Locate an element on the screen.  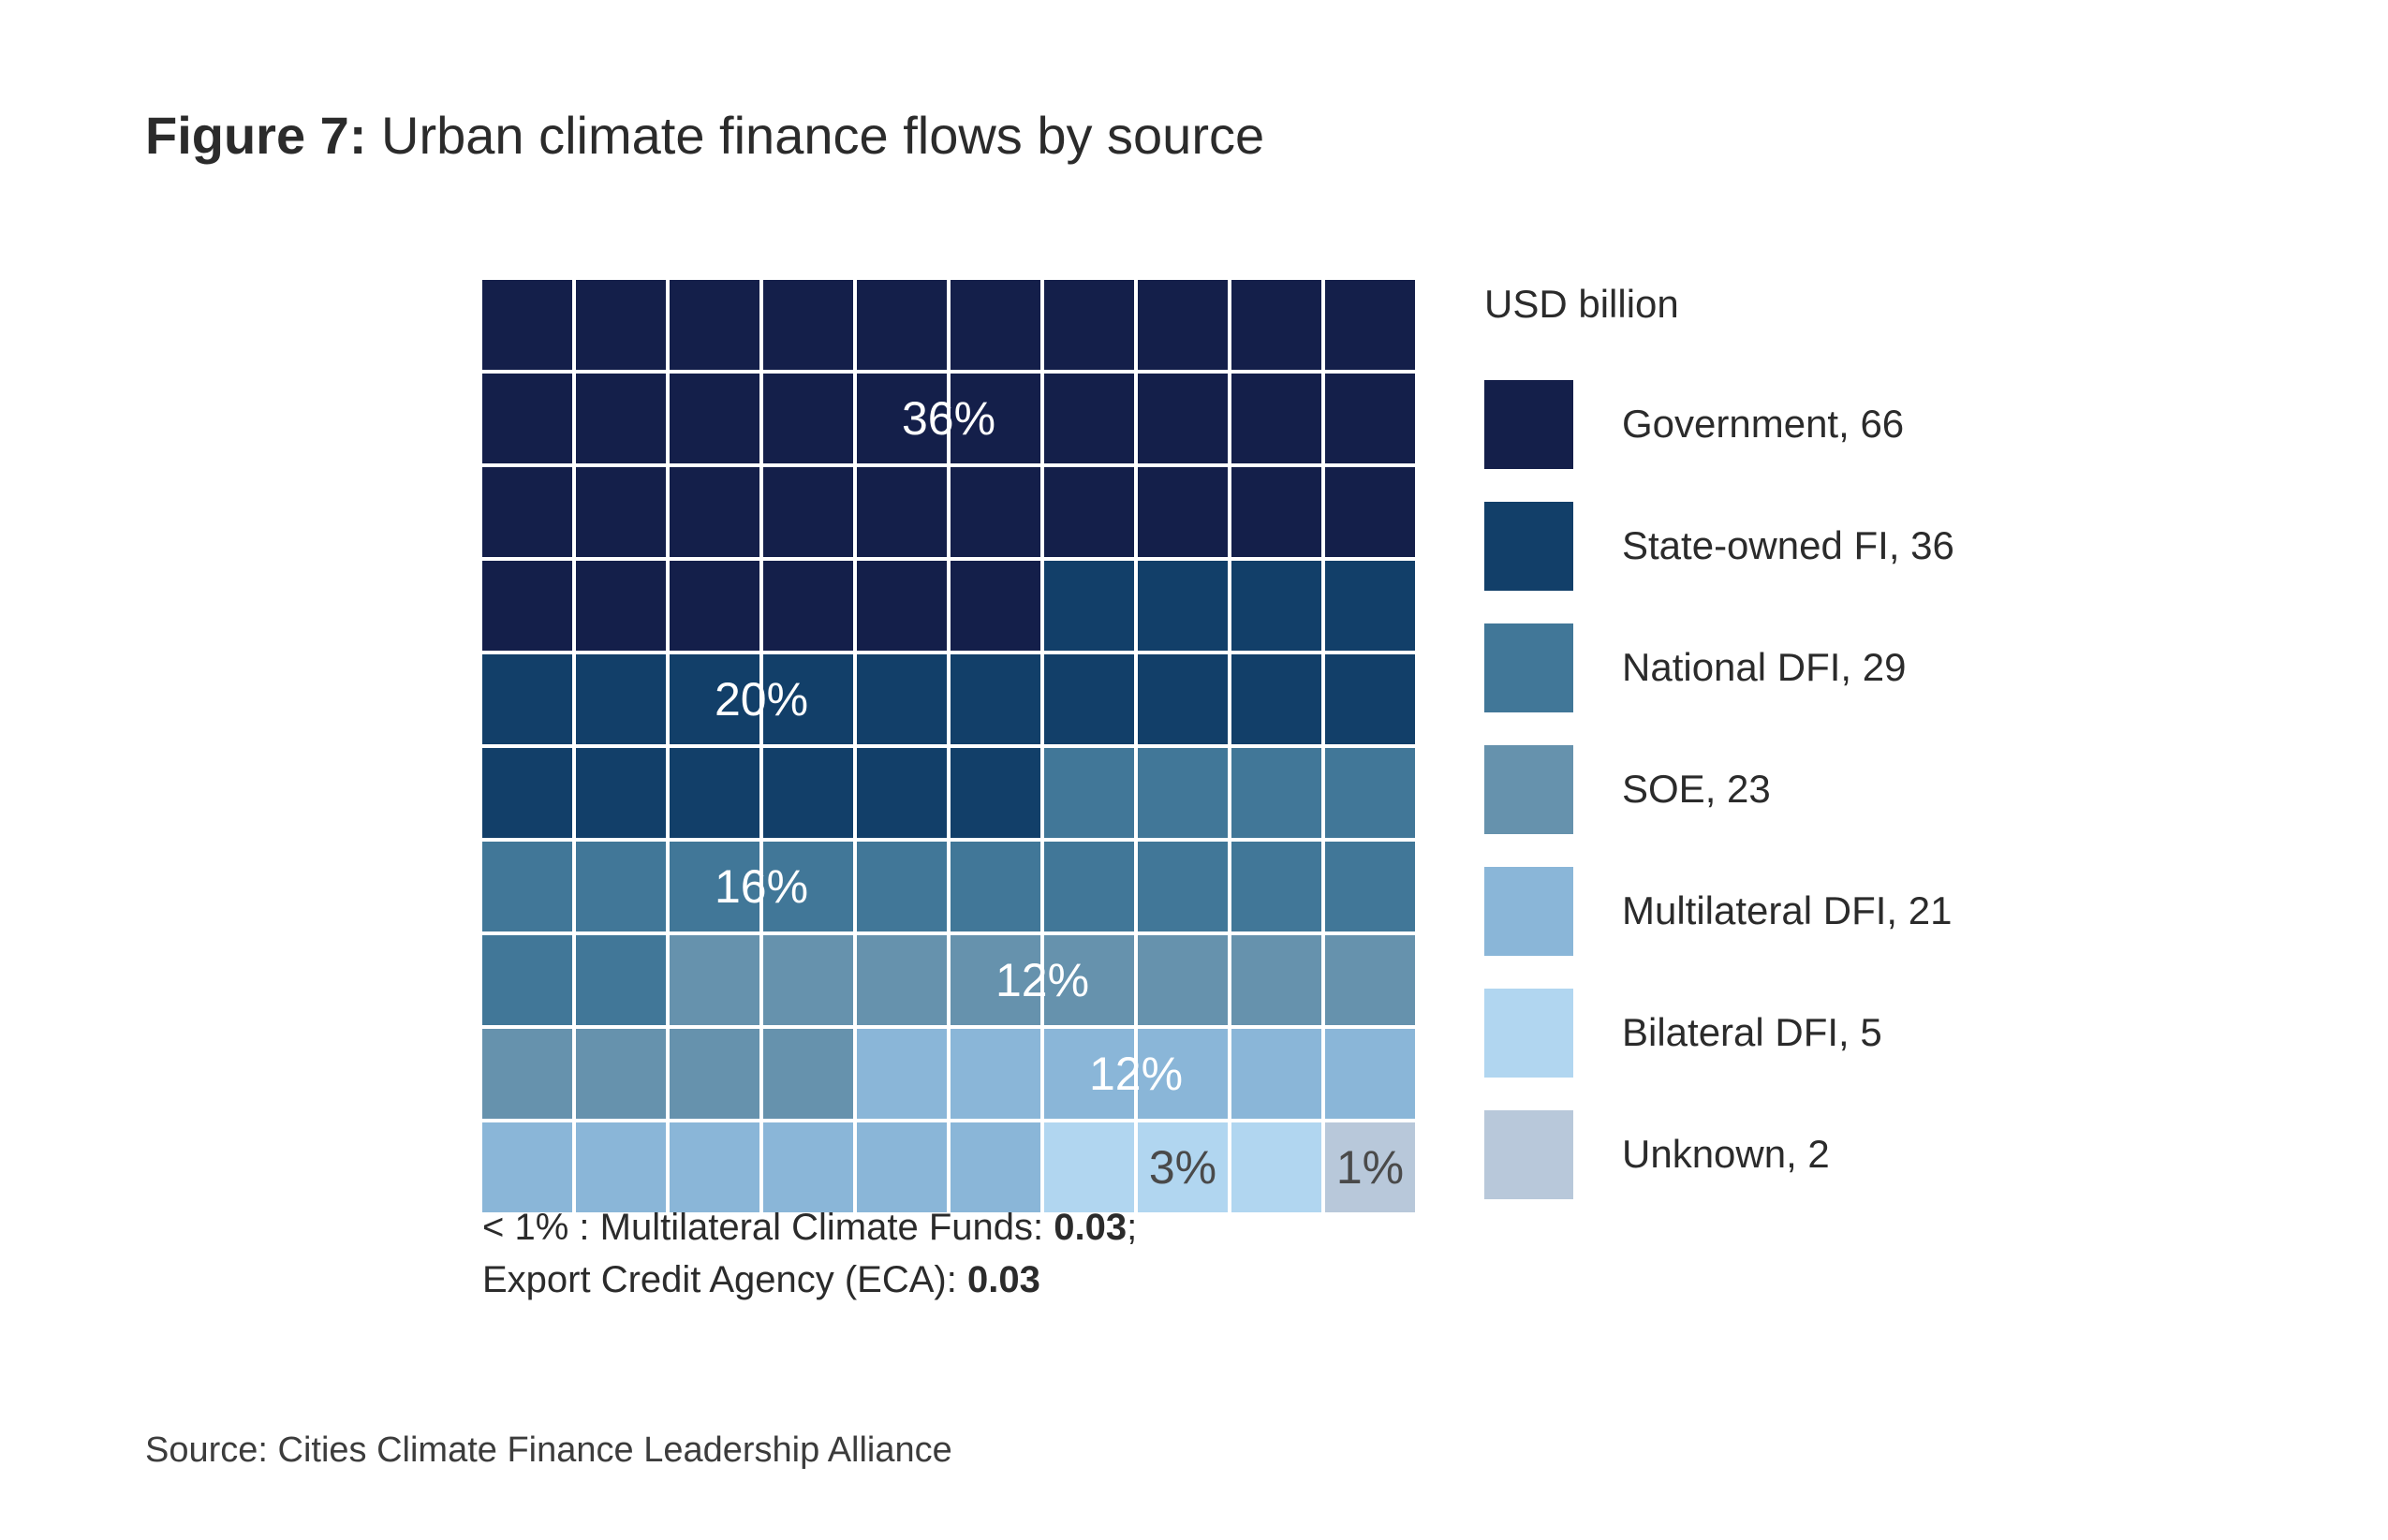
footnote-eca-label: Export Credit Agency (ECA): is located at coordinates (724, 1279).